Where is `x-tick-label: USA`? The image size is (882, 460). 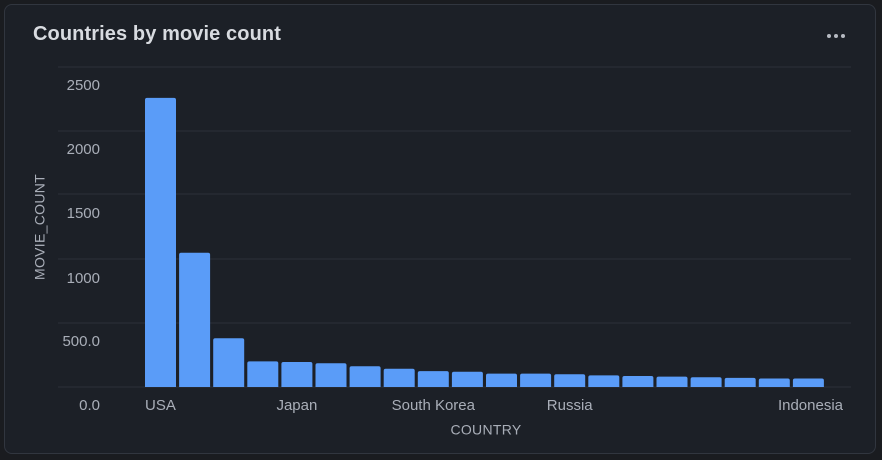
x-tick-label: USA is located at coordinates (160, 405).